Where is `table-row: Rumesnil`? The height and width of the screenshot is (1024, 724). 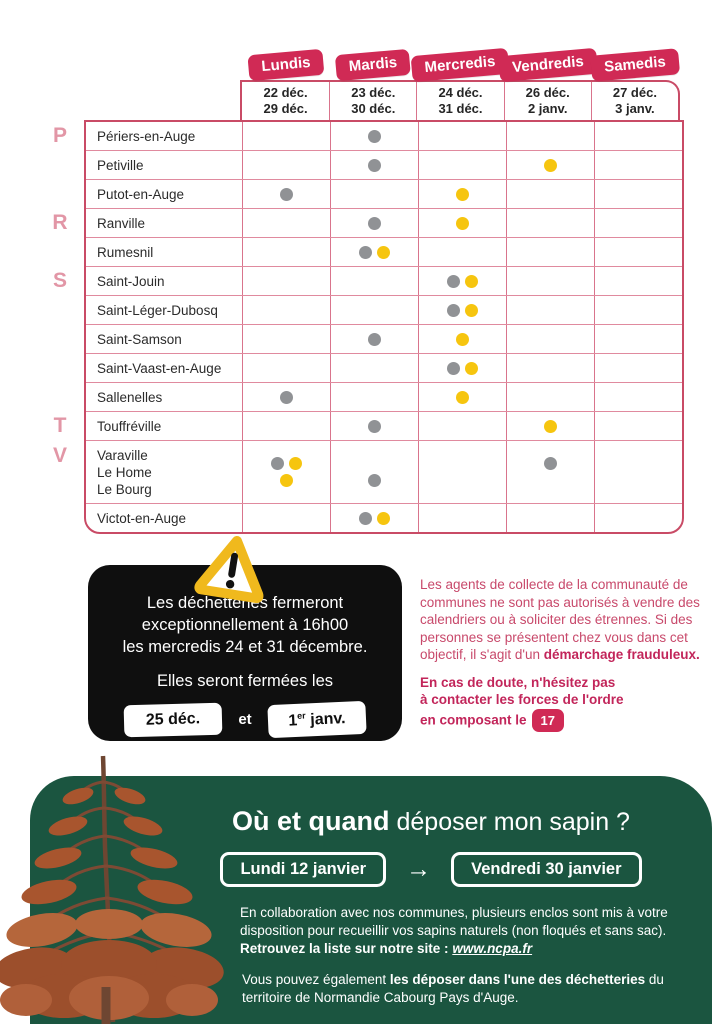
table-row: Rumesnil is located at coordinates (384, 251).